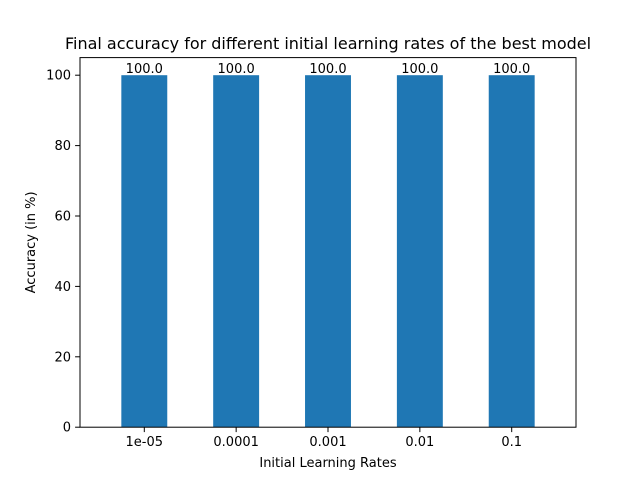 Image resolution: width=640 pixels, height=484 pixels. I want to click on y-tick-label: 60, so click(62, 217).